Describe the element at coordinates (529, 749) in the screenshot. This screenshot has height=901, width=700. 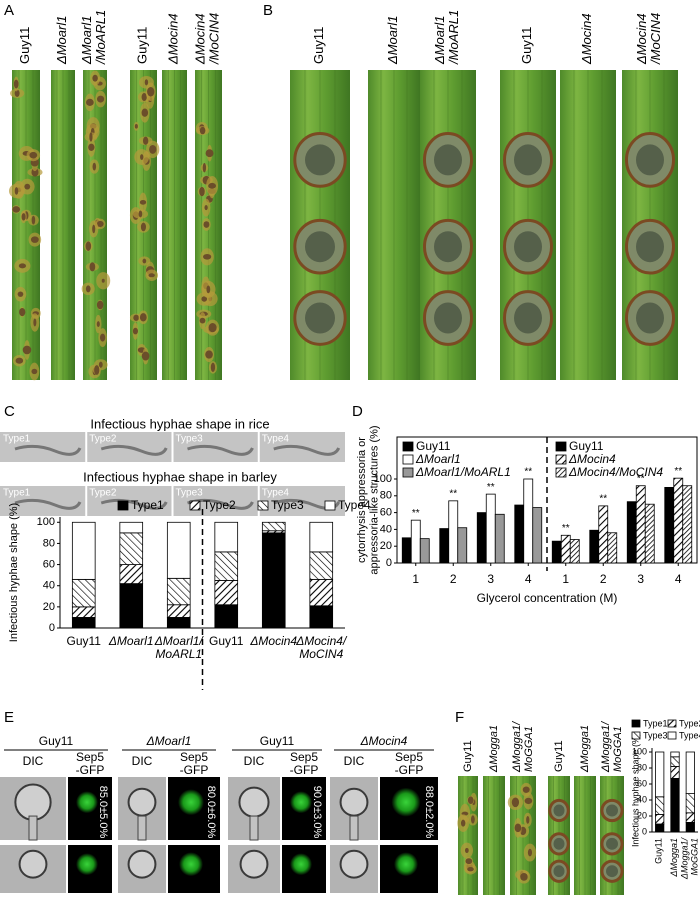
I see `column-label-line: MoGGA1` at that location.